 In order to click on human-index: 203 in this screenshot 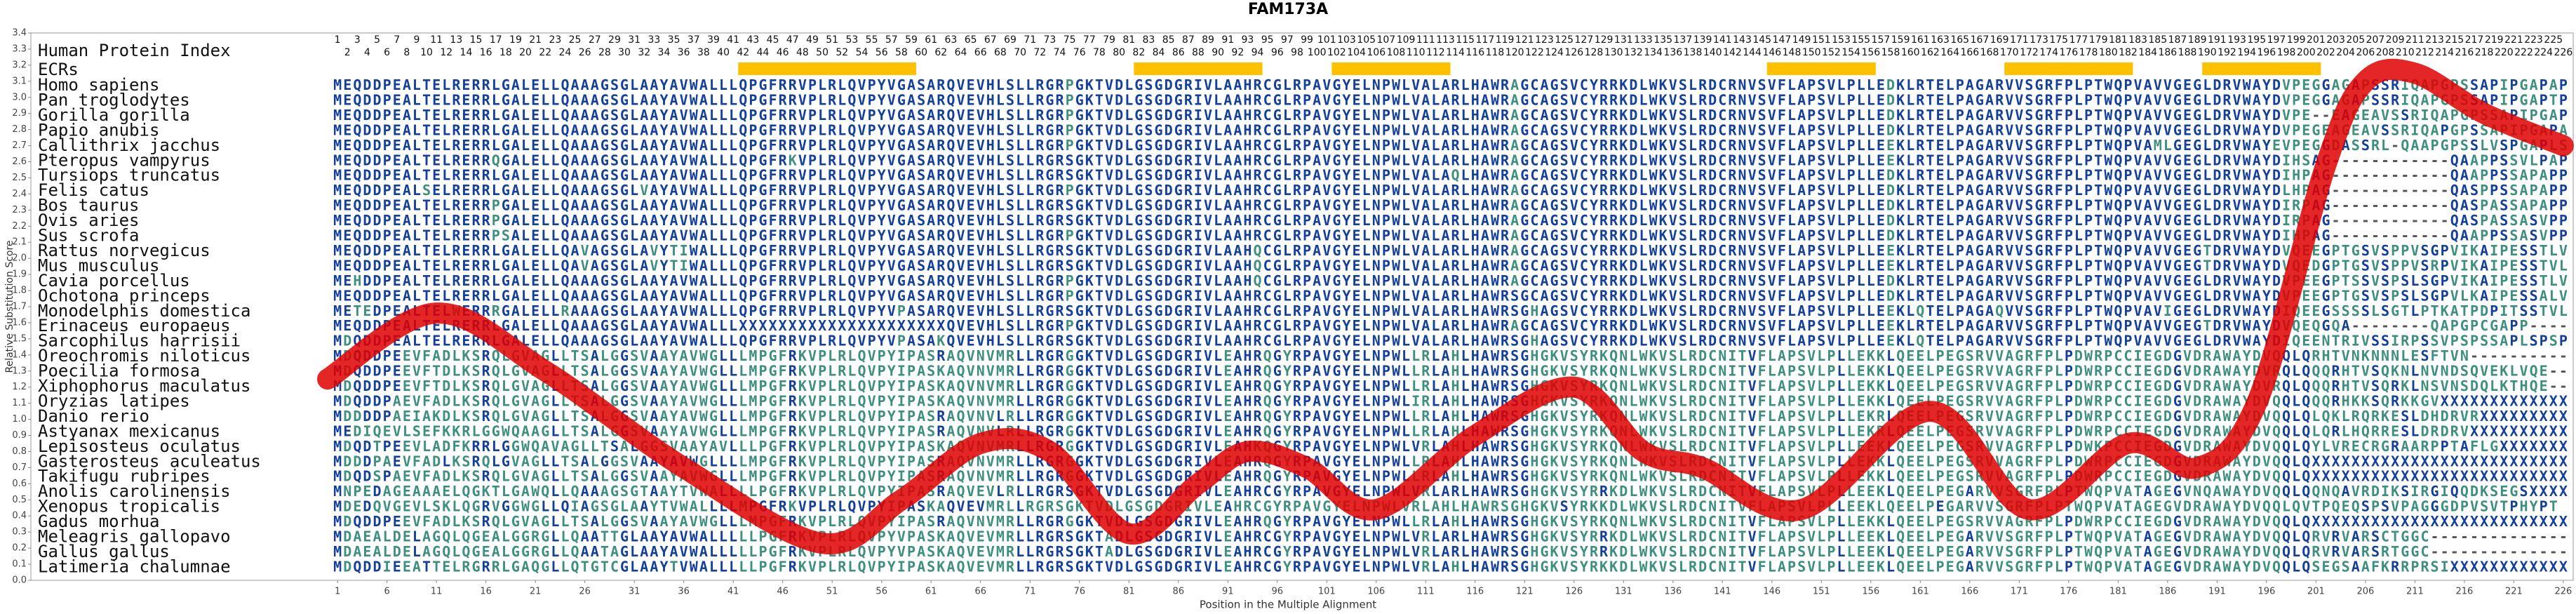, I will do `click(2335, 40)`.